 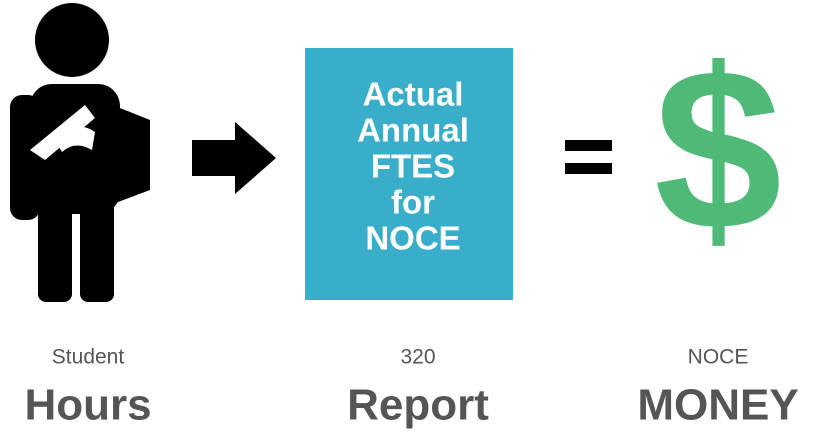 What do you see at coordinates (87, 405) in the screenshot?
I see `caption-big: Hours` at bounding box center [87, 405].